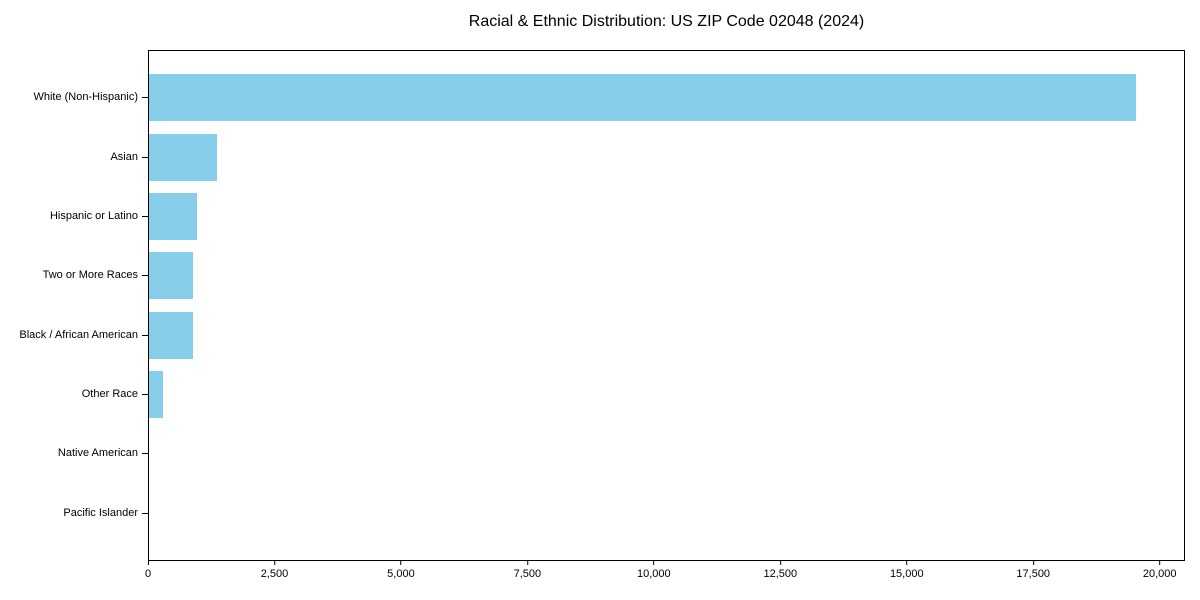 The image size is (1200, 600). I want to click on x-tick: 12,500, so click(780, 570).